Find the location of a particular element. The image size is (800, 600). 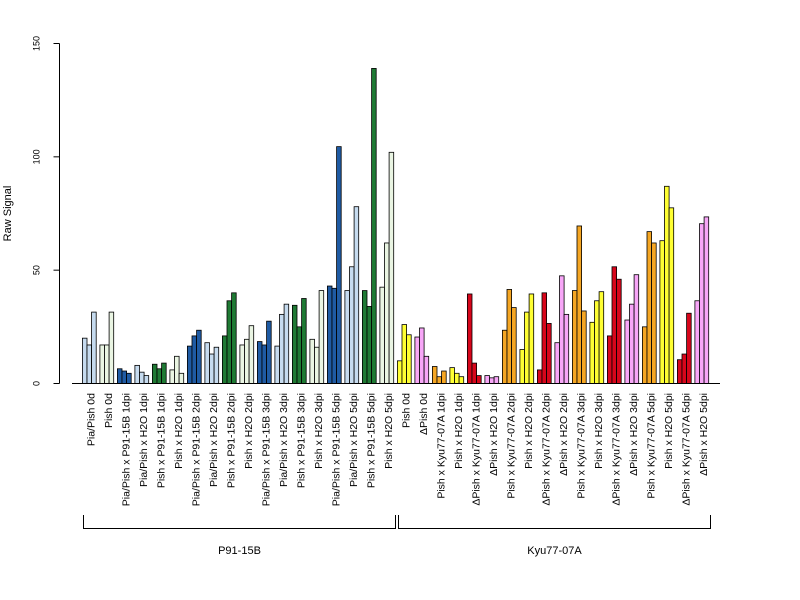

x-tick-label: ΔPish x H2O 3dpi is located at coordinates (634, 434).